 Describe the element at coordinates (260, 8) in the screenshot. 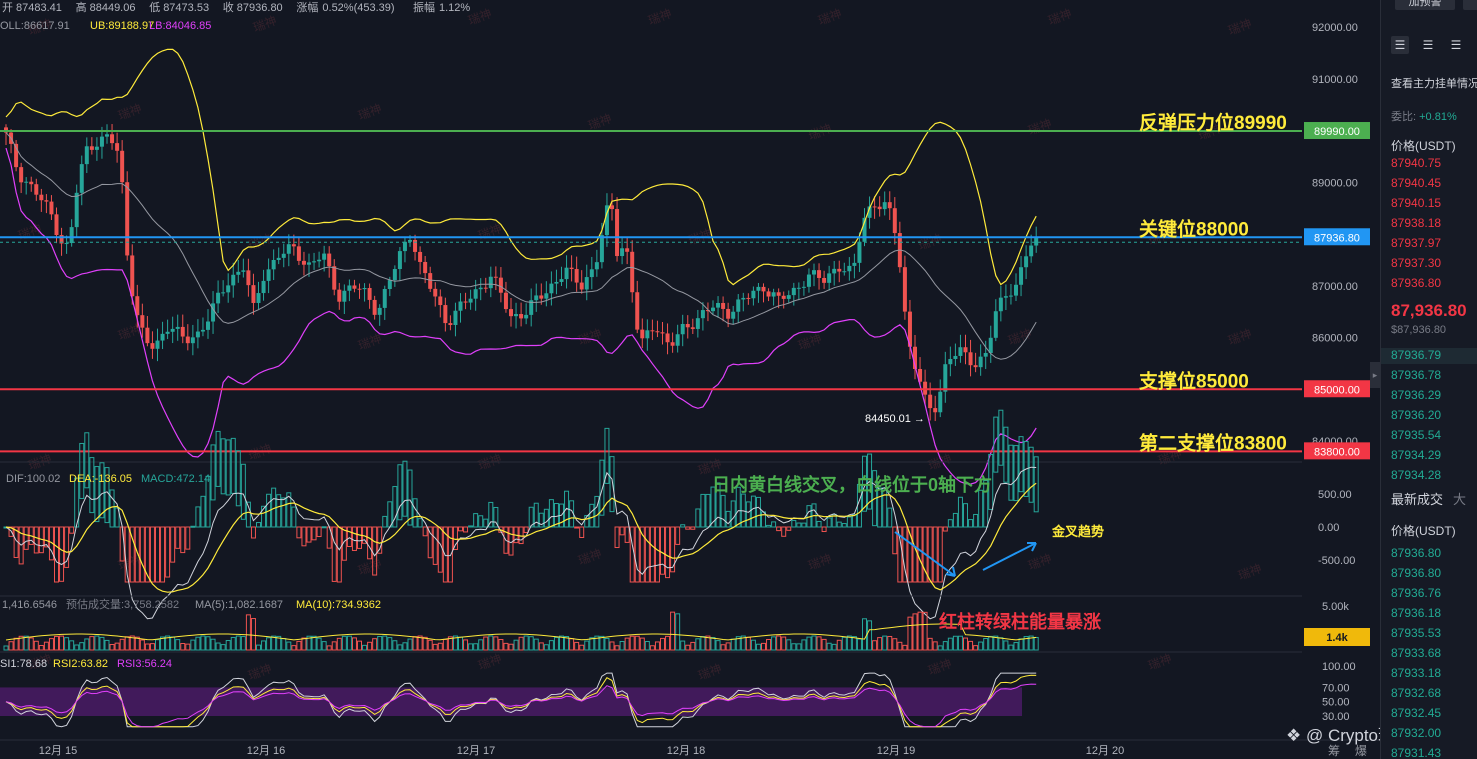

I see `ohlc-value: 87936.80` at that location.